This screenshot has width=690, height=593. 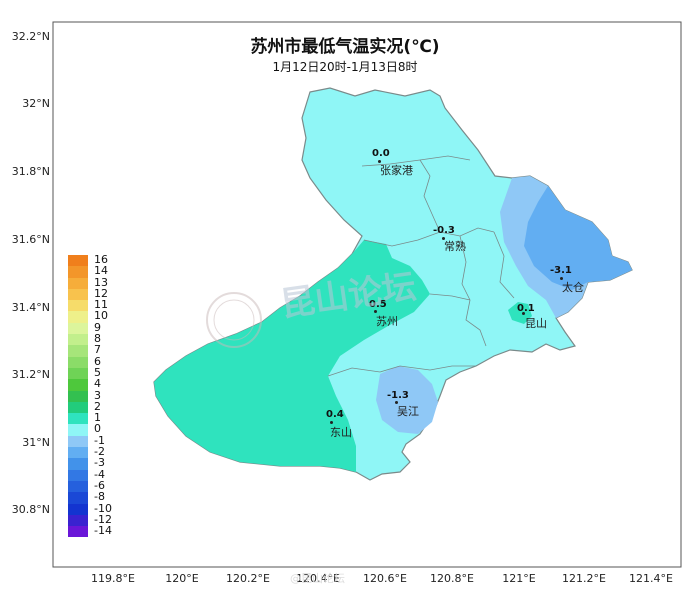 I want to click on legend-label: 10, so click(x=101, y=316).